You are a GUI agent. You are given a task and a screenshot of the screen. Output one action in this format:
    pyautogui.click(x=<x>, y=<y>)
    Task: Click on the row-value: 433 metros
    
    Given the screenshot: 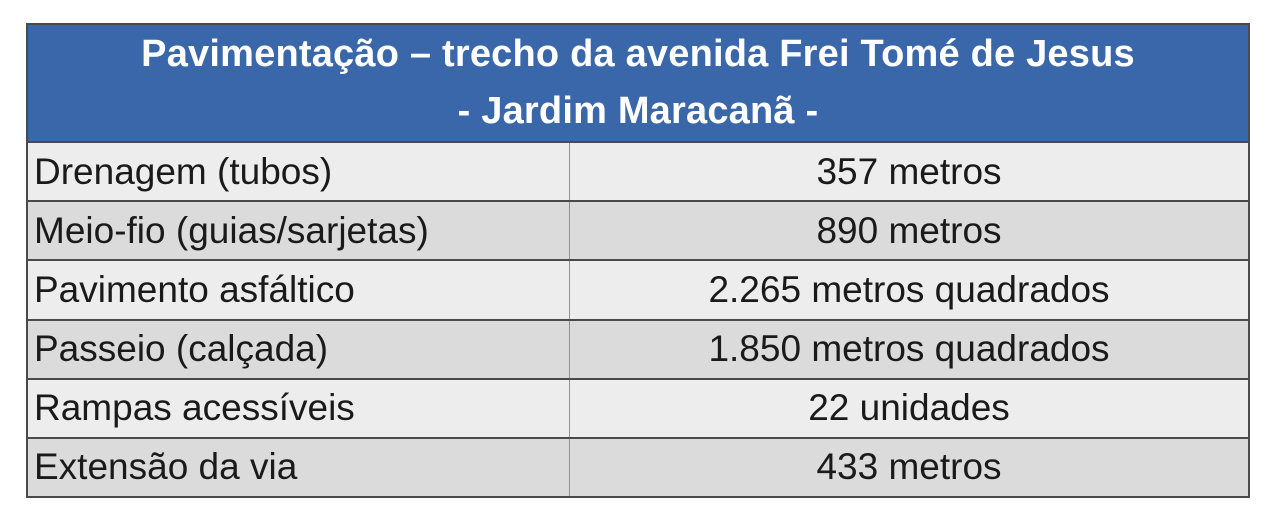 What is the action you would take?
    pyautogui.click(x=909, y=467)
    